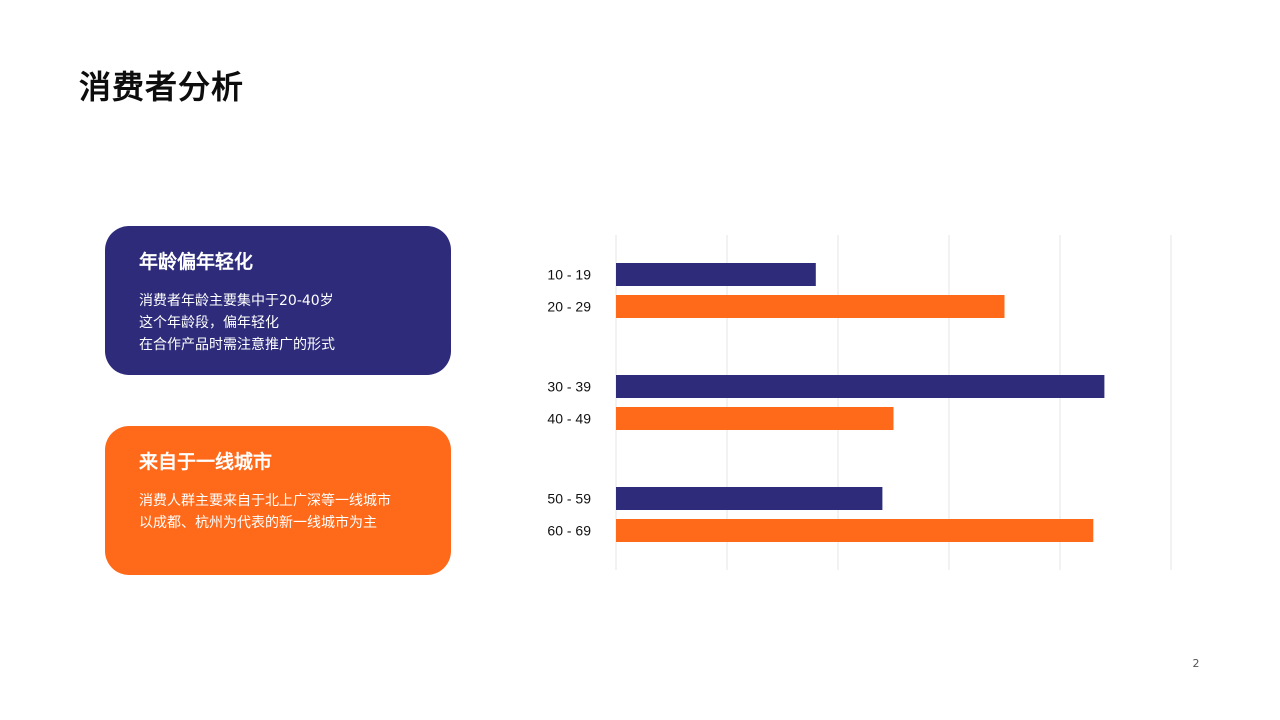  I want to click on category-label: 10 - 19, so click(569, 275).